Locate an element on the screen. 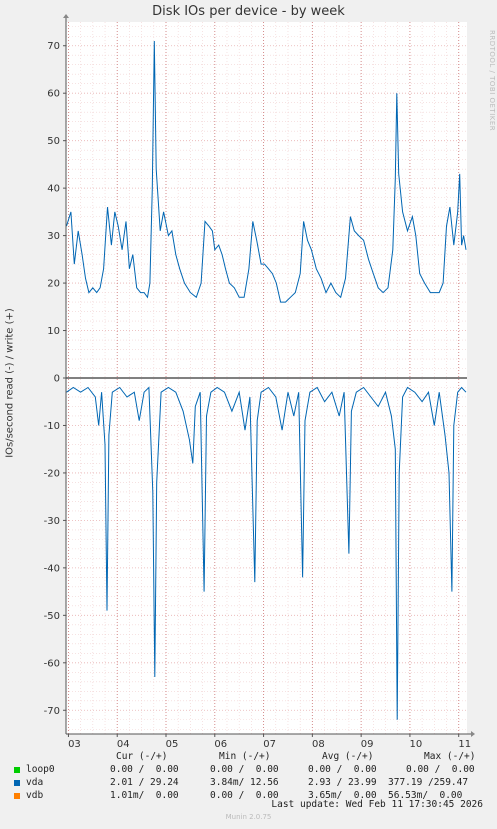  legend-name-vda: vda is located at coordinates (35, 782).